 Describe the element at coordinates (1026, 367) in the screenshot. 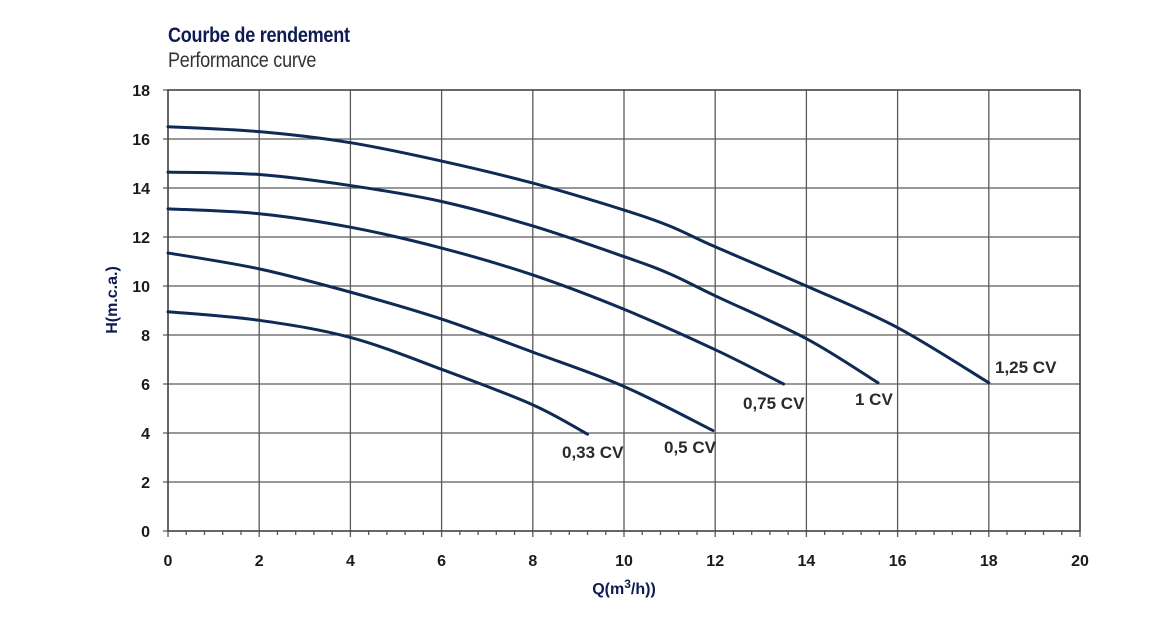

I see `series-label: 1,25 CV` at that location.